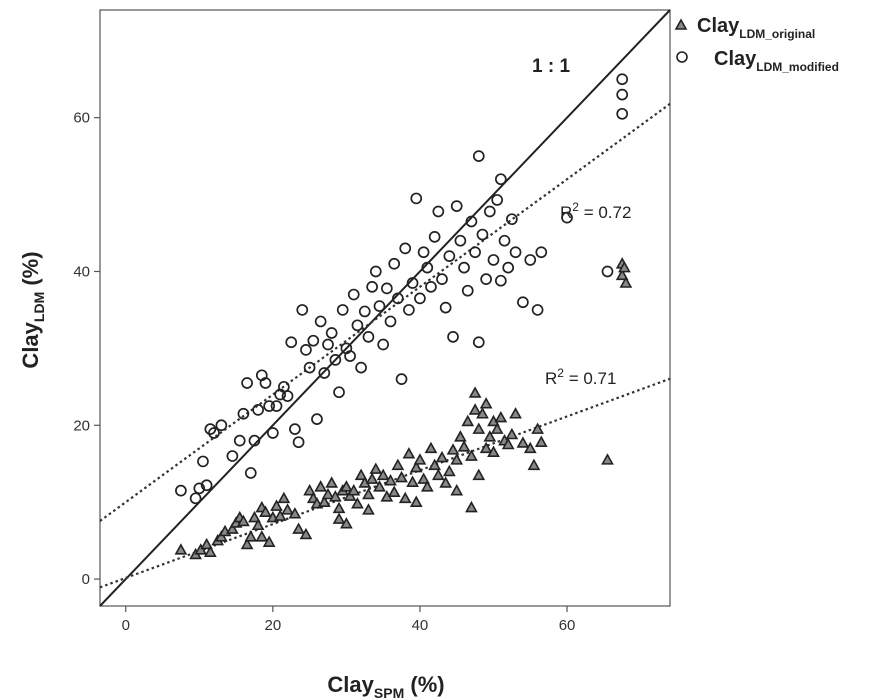  What do you see at coordinates (776, 61) in the screenshot?
I see `legend-label-modified: ClayLDM_modified` at bounding box center [776, 61].